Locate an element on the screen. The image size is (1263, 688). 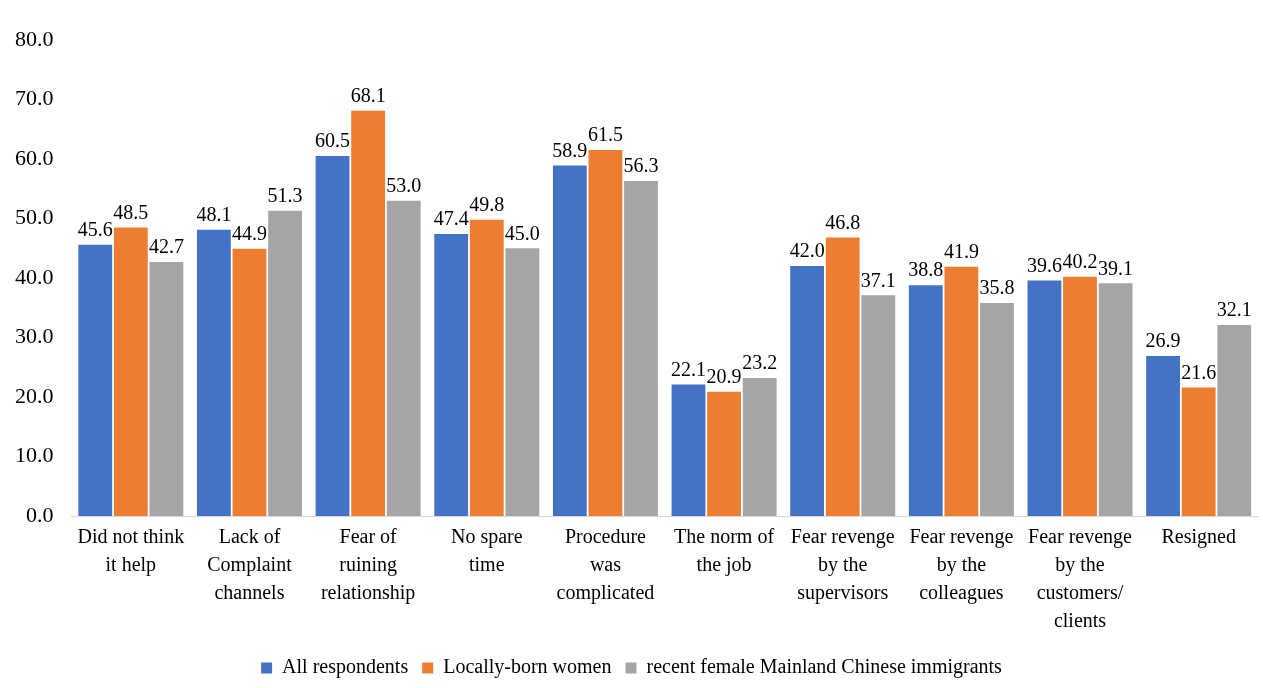
data-label: 45.0 is located at coordinates (522, 232).